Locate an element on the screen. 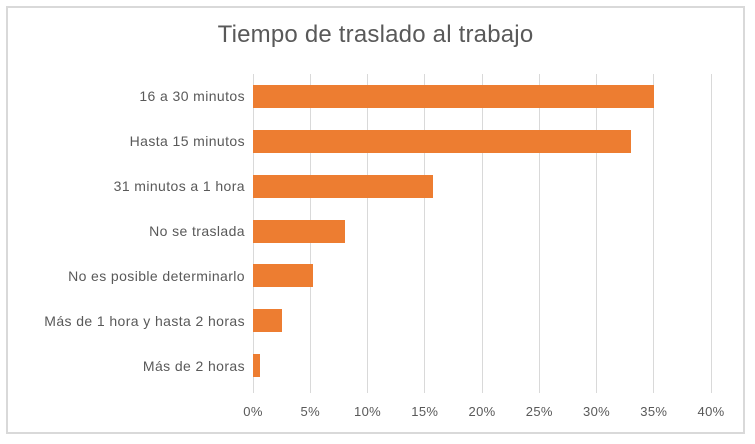 The image size is (755, 444). category-label: No es posible determinarlo is located at coordinates (156, 275).